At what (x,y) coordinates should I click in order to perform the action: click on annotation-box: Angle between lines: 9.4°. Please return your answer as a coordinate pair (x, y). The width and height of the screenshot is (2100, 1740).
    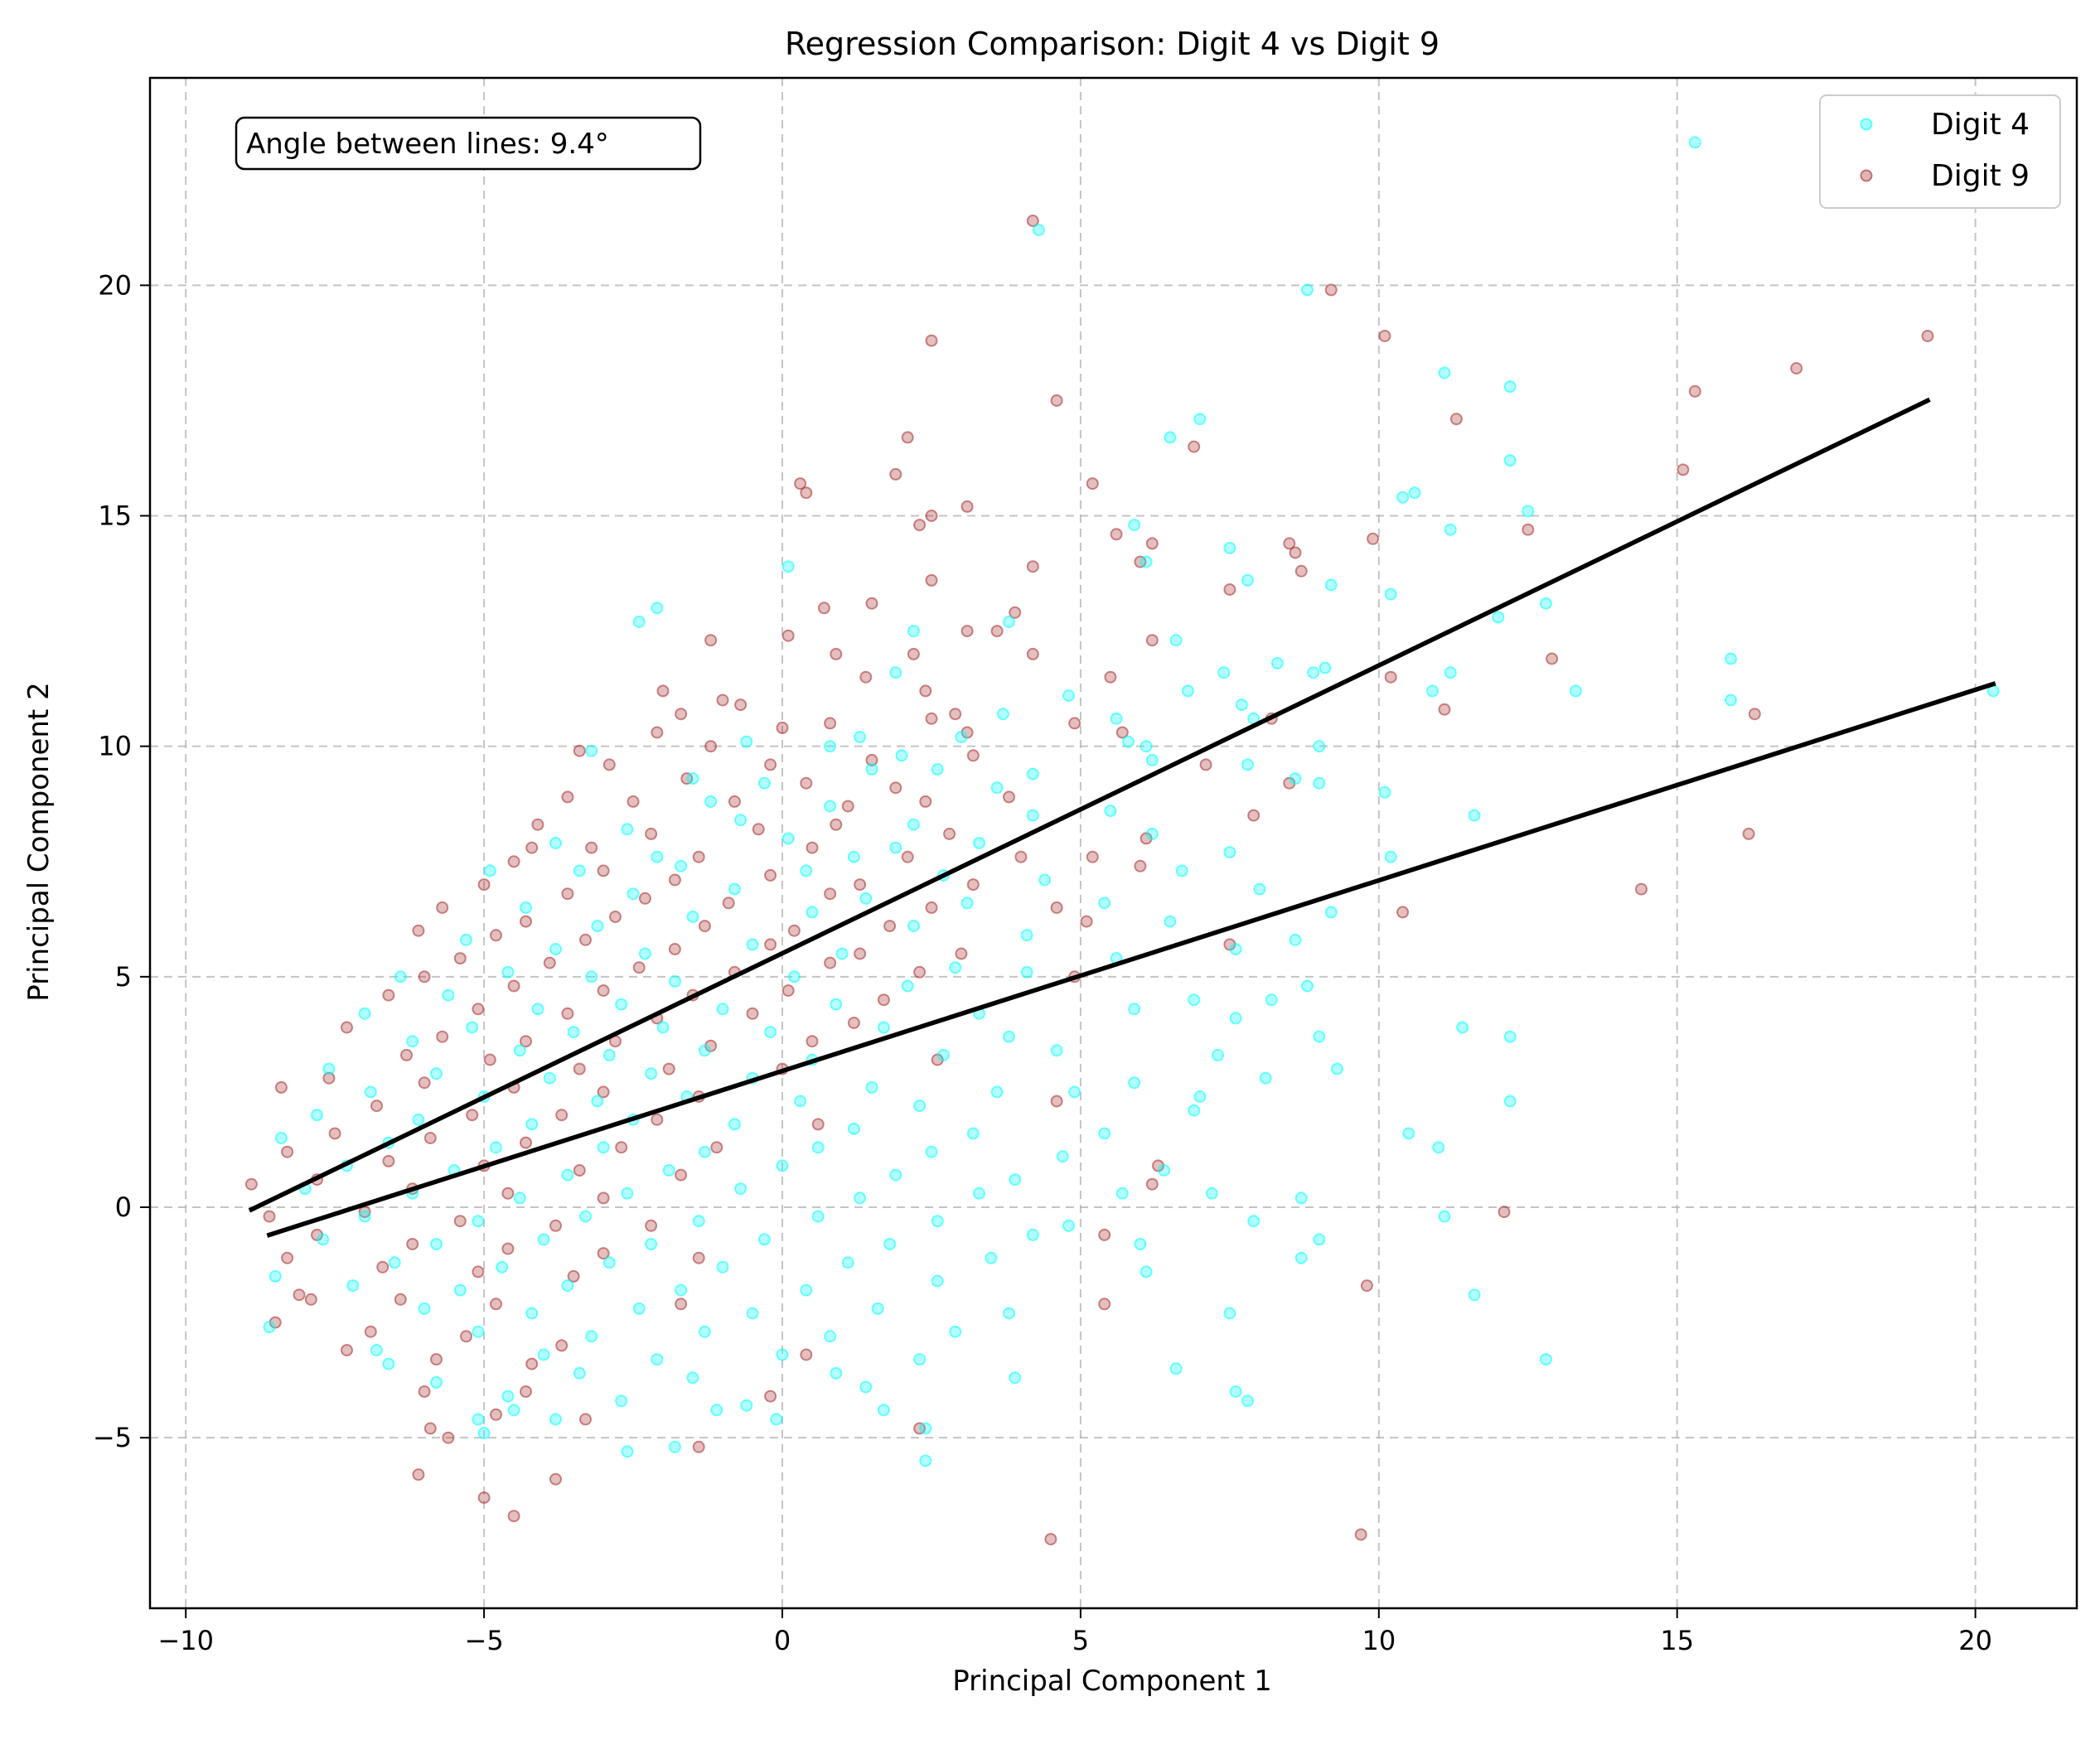
    Looking at the image, I should click on (469, 143).